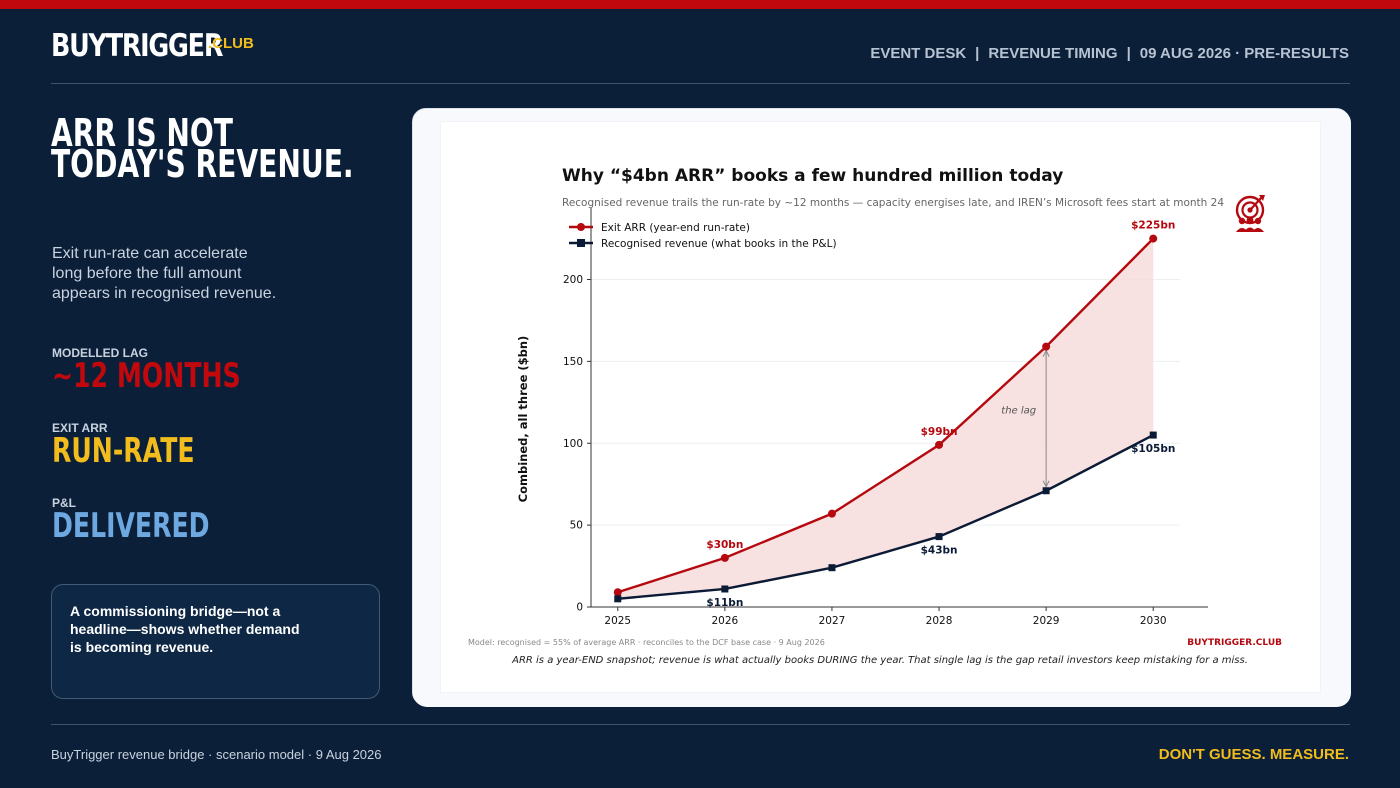 The height and width of the screenshot is (788, 1400). I want to click on brand-name: BUYTRIGGER, so click(137, 46).